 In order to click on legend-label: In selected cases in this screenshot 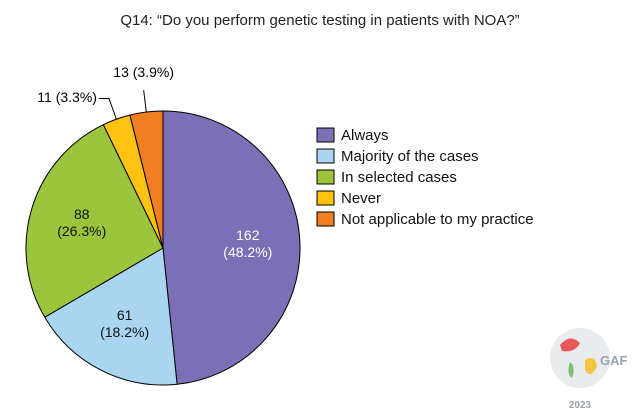, I will do `click(399, 177)`.